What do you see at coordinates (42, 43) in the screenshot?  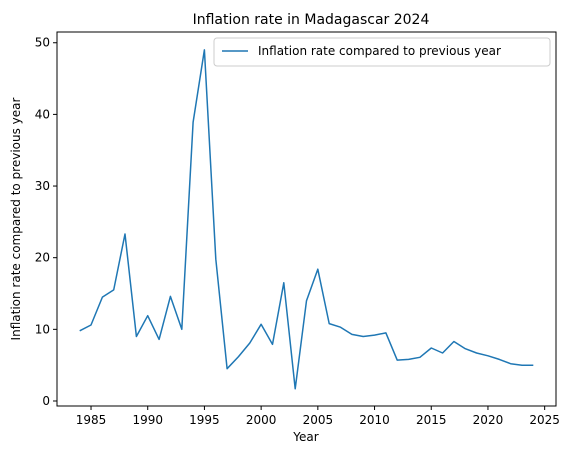 I see `y-tick-label: 50` at bounding box center [42, 43].